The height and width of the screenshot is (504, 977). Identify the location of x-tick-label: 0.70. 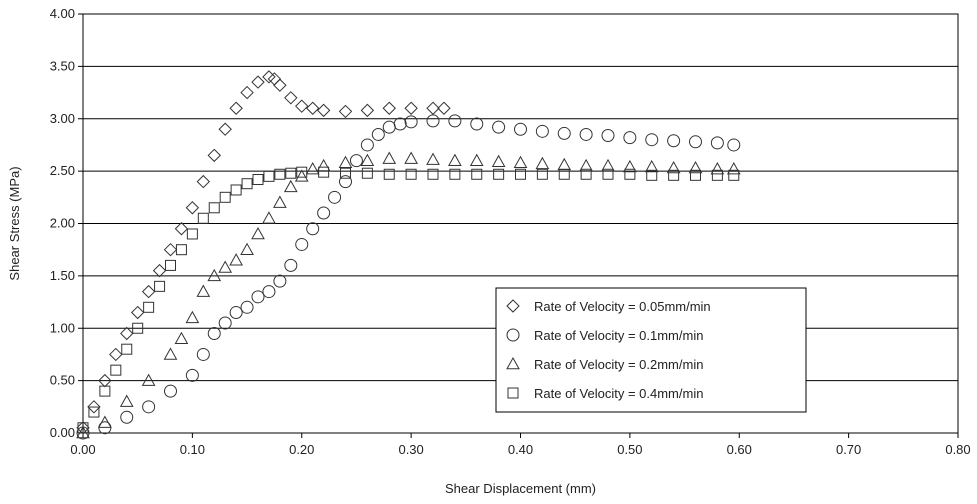
(848, 449).